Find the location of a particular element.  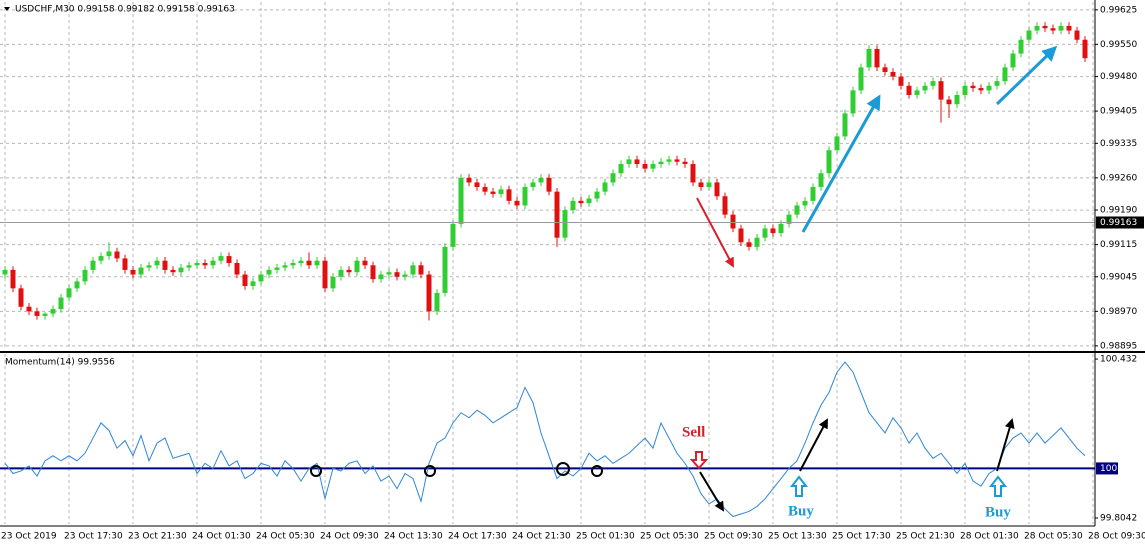

x-tick-label: 24 Oct 13:30 is located at coordinates (413, 537).